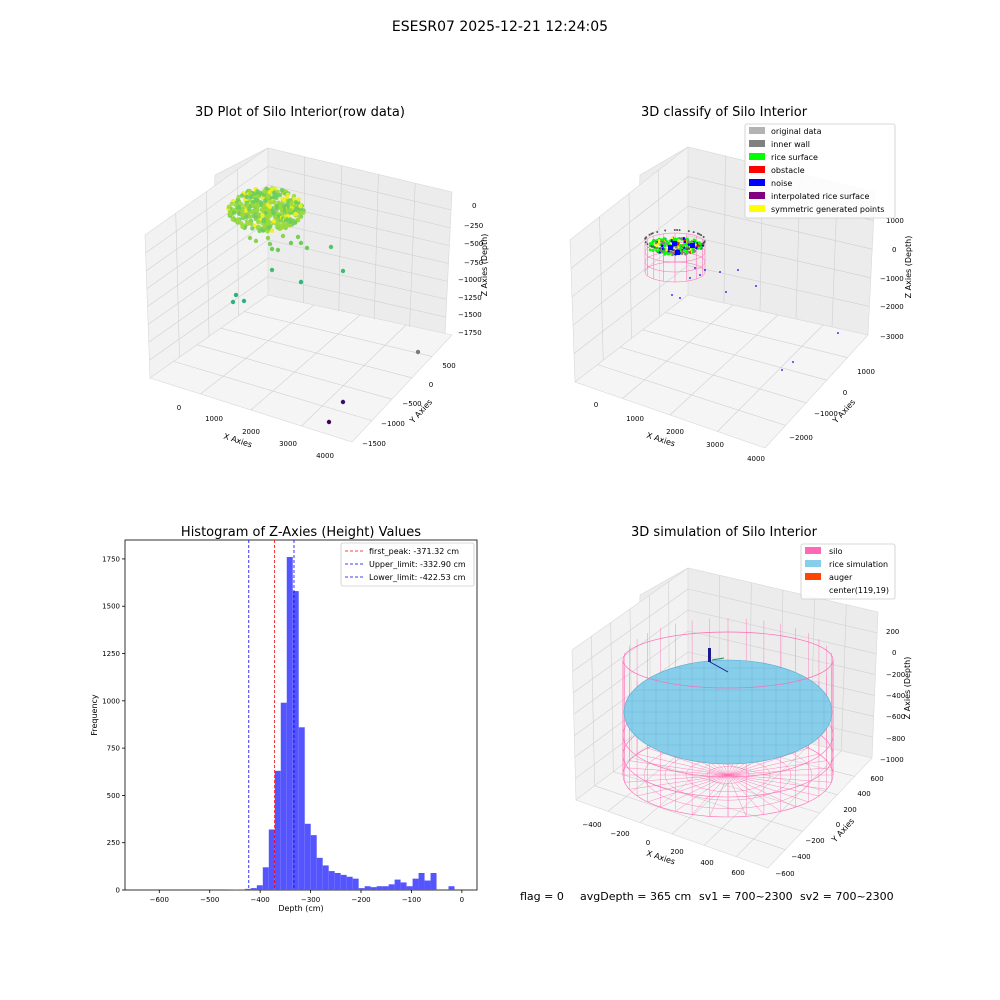 The height and width of the screenshot is (1000, 1000). What do you see at coordinates (288, 444) in the screenshot?
I see `raw-x-tick: 3000` at bounding box center [288, 444].